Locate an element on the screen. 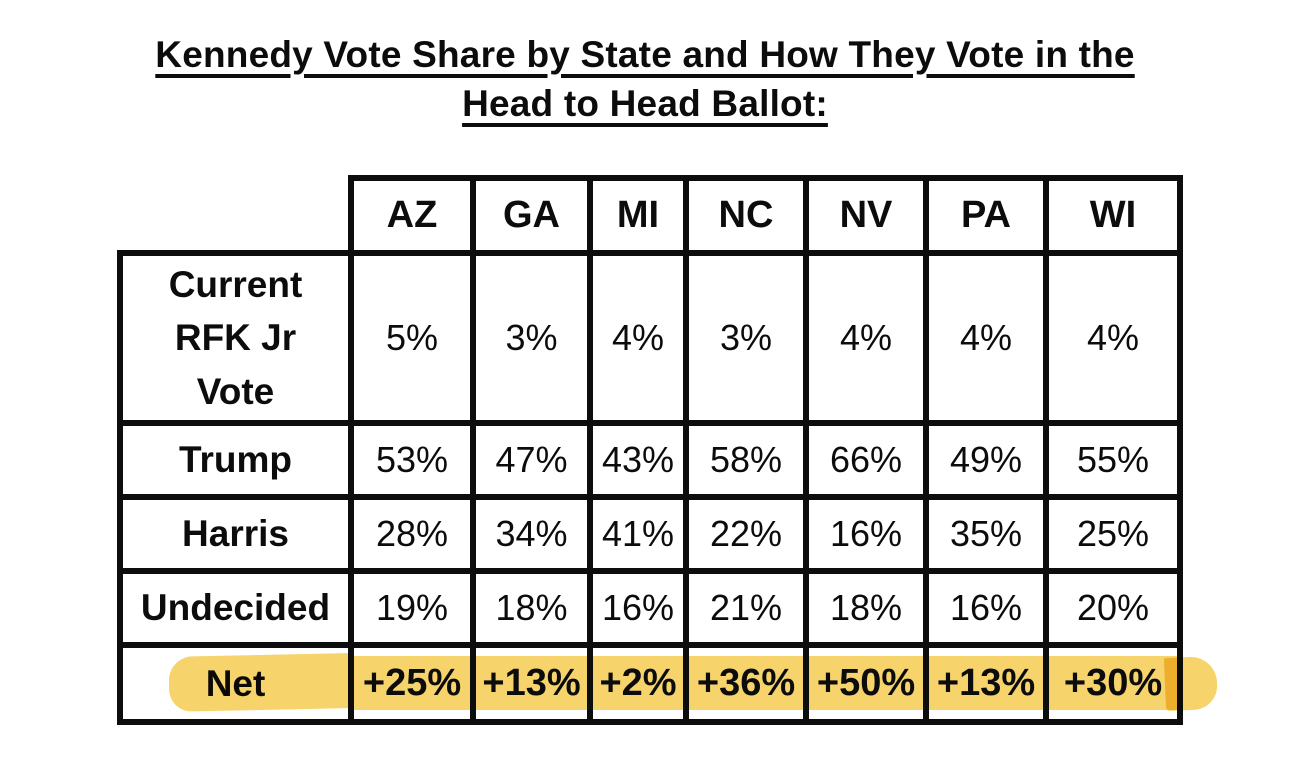 This screenshot has height=771, width=1290. table-cell: 28% is located at coordinates (412, 534).